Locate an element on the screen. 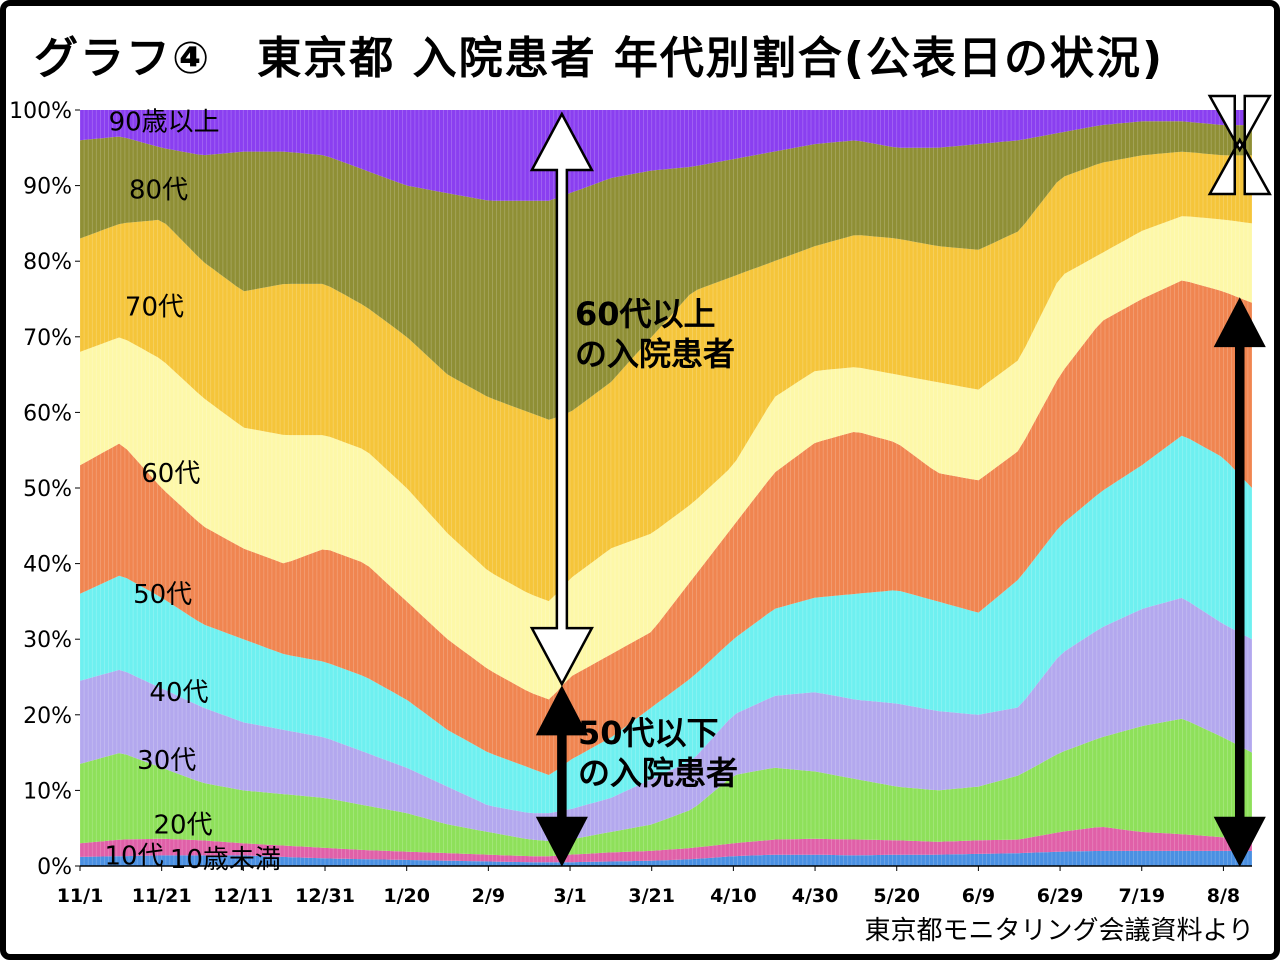 This screenshot has height=960, width=1280. arrow-50-below-right is located at coordinates (1239, 582).